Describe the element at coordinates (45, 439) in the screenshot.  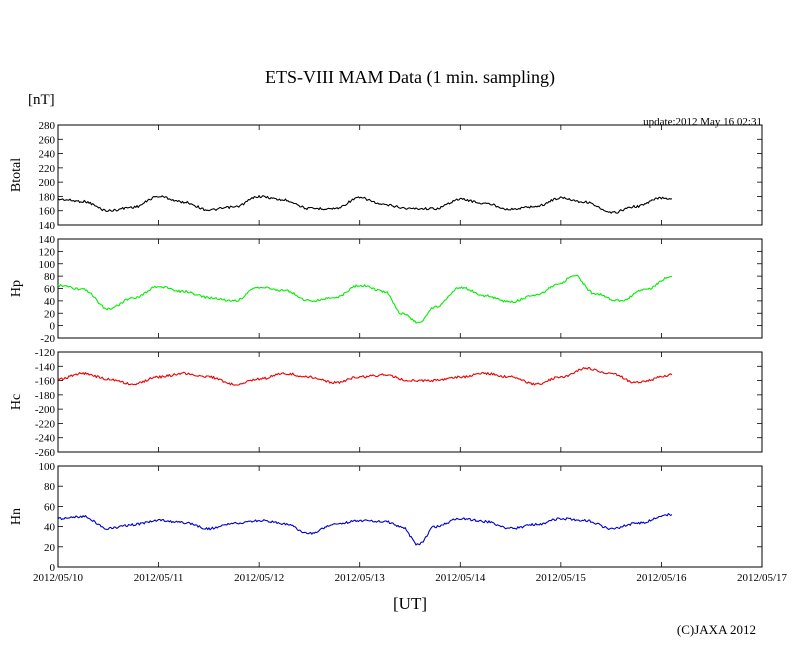
I see `y-tick-label: -240` at that location.